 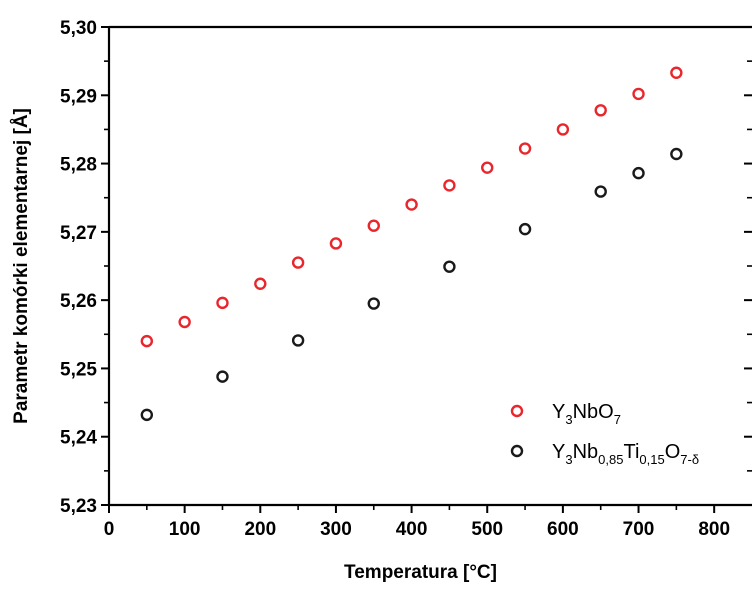 What do you see at coordinates (487, 529) in the screenshot?
I see `x-tick-label: 500` at bounding box center [487, 529].